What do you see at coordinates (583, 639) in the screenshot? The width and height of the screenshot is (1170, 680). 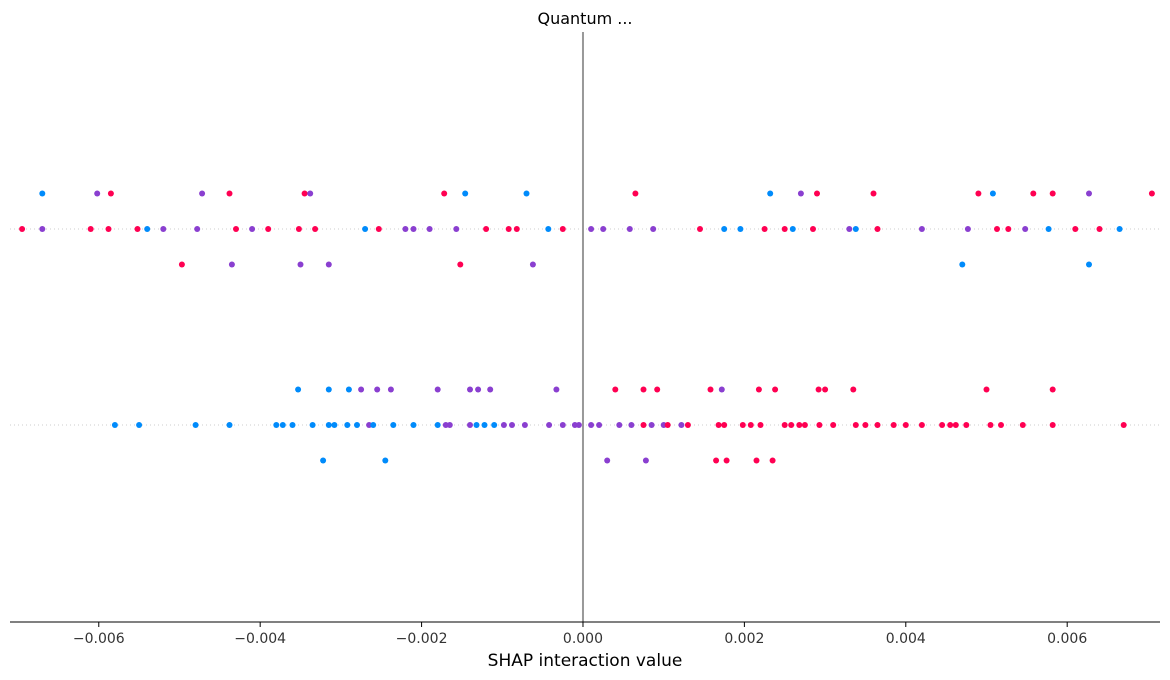 I see `x-tick-label: 0.000` at bounding box center [583, 639].